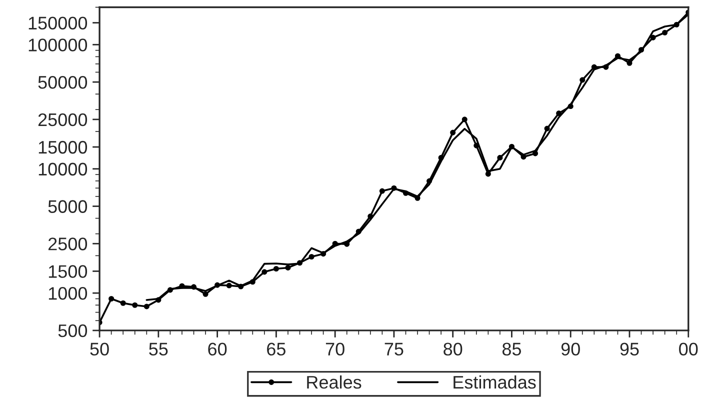  I want to click on y-tick-label: 15000, so click(63, 147).